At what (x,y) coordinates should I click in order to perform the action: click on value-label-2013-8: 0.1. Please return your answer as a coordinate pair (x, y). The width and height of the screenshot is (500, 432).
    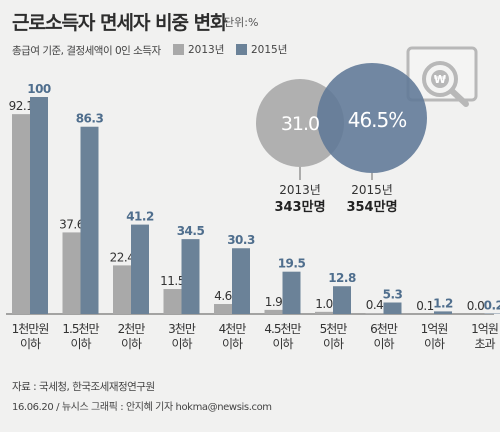
    Looking at the image, I should click on (425, 306).